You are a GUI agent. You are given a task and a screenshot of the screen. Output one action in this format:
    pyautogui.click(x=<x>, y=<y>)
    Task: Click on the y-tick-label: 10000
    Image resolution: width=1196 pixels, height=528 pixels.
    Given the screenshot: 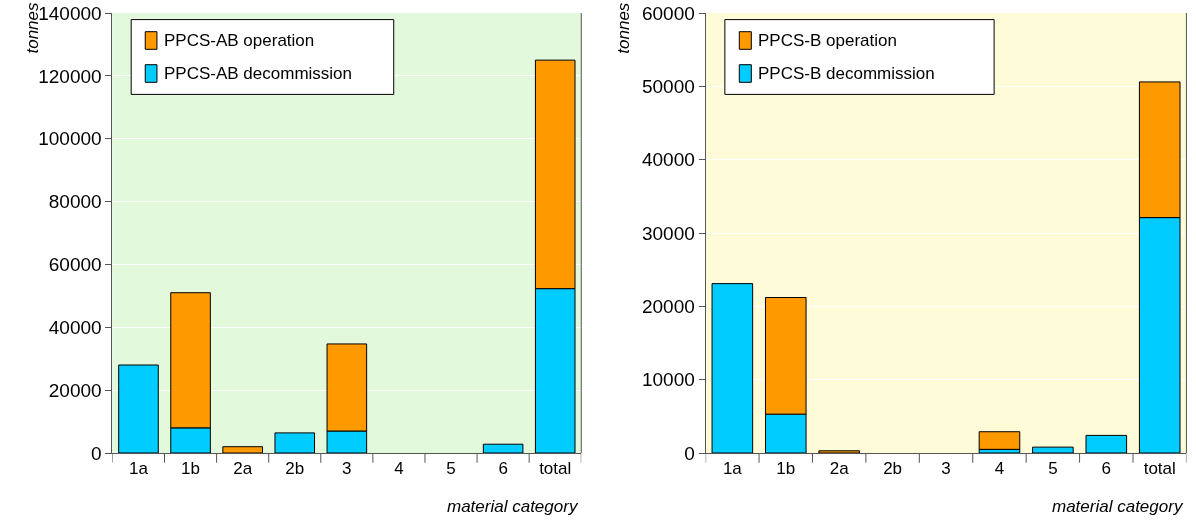 What is the action you would take?
    pyautogui.click(x=668, y=380)
    